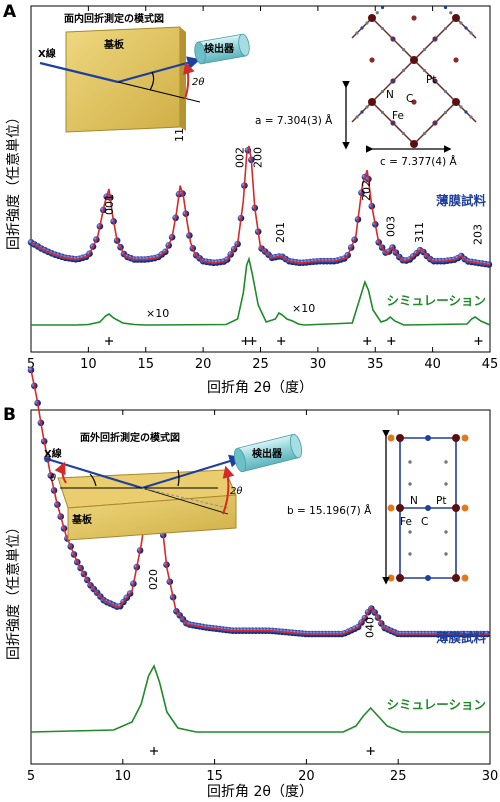  I want to click on peak-label: 311, so click(419, 232).